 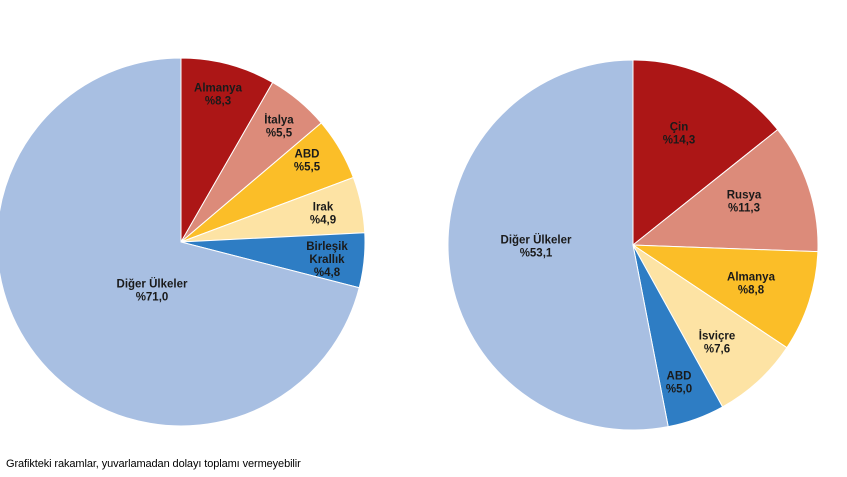 I want to click on left-pie-label-diger-ulkeler: Diğer Ülkeler %71,0, so click(x=152, y=291).